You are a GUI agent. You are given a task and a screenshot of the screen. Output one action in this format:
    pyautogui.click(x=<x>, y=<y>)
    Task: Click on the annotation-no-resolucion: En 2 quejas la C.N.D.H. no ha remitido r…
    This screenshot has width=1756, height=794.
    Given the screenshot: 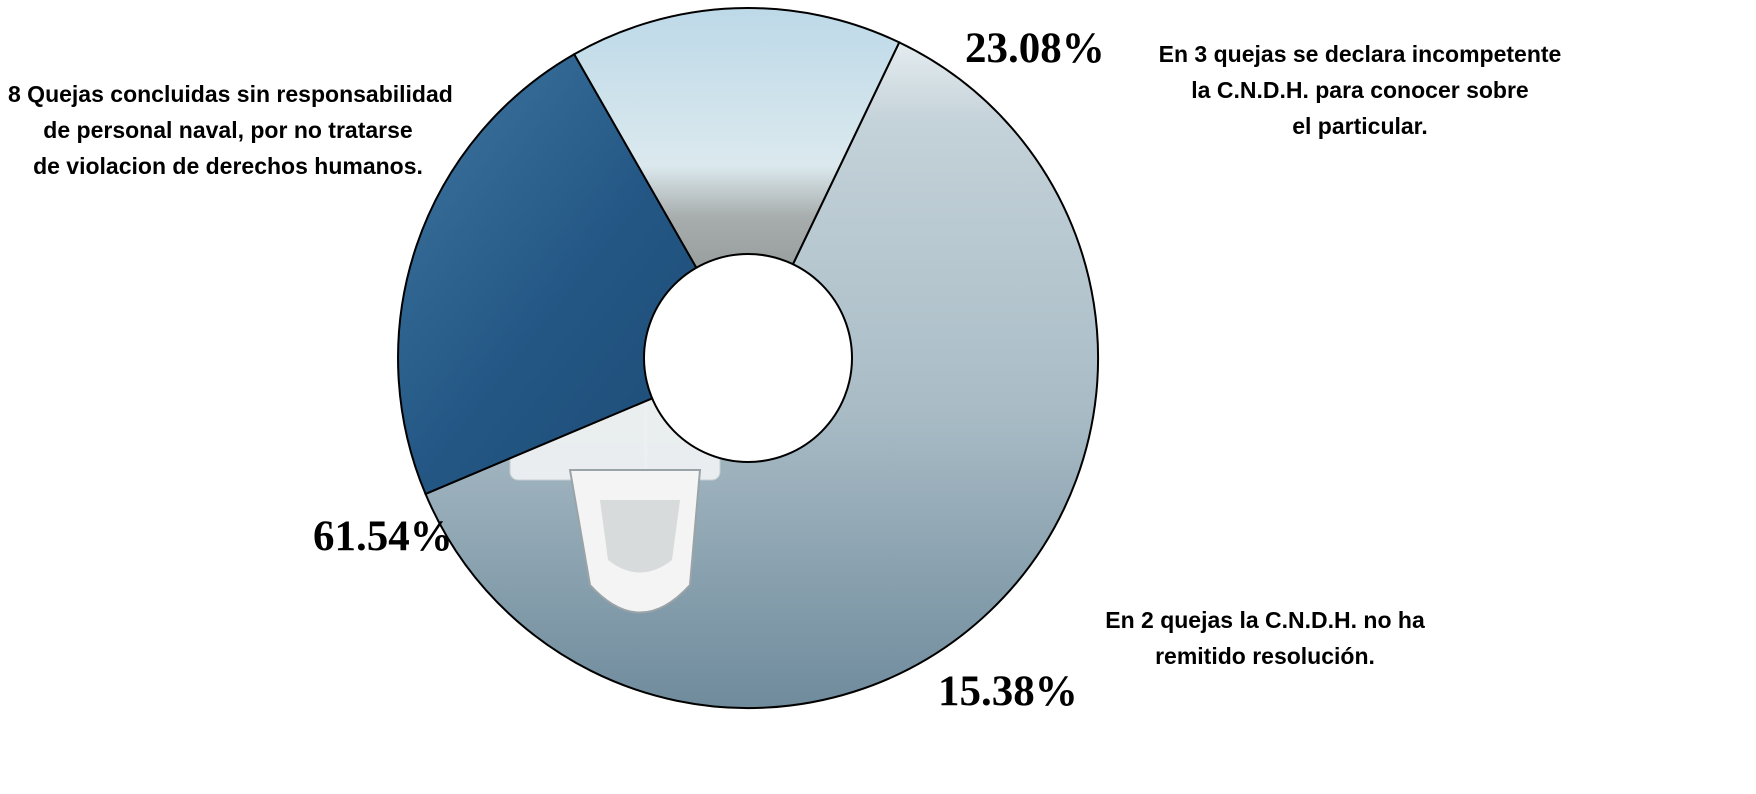 What is the action you would take?
    pyautogui.click(x=1265, y=638)
    